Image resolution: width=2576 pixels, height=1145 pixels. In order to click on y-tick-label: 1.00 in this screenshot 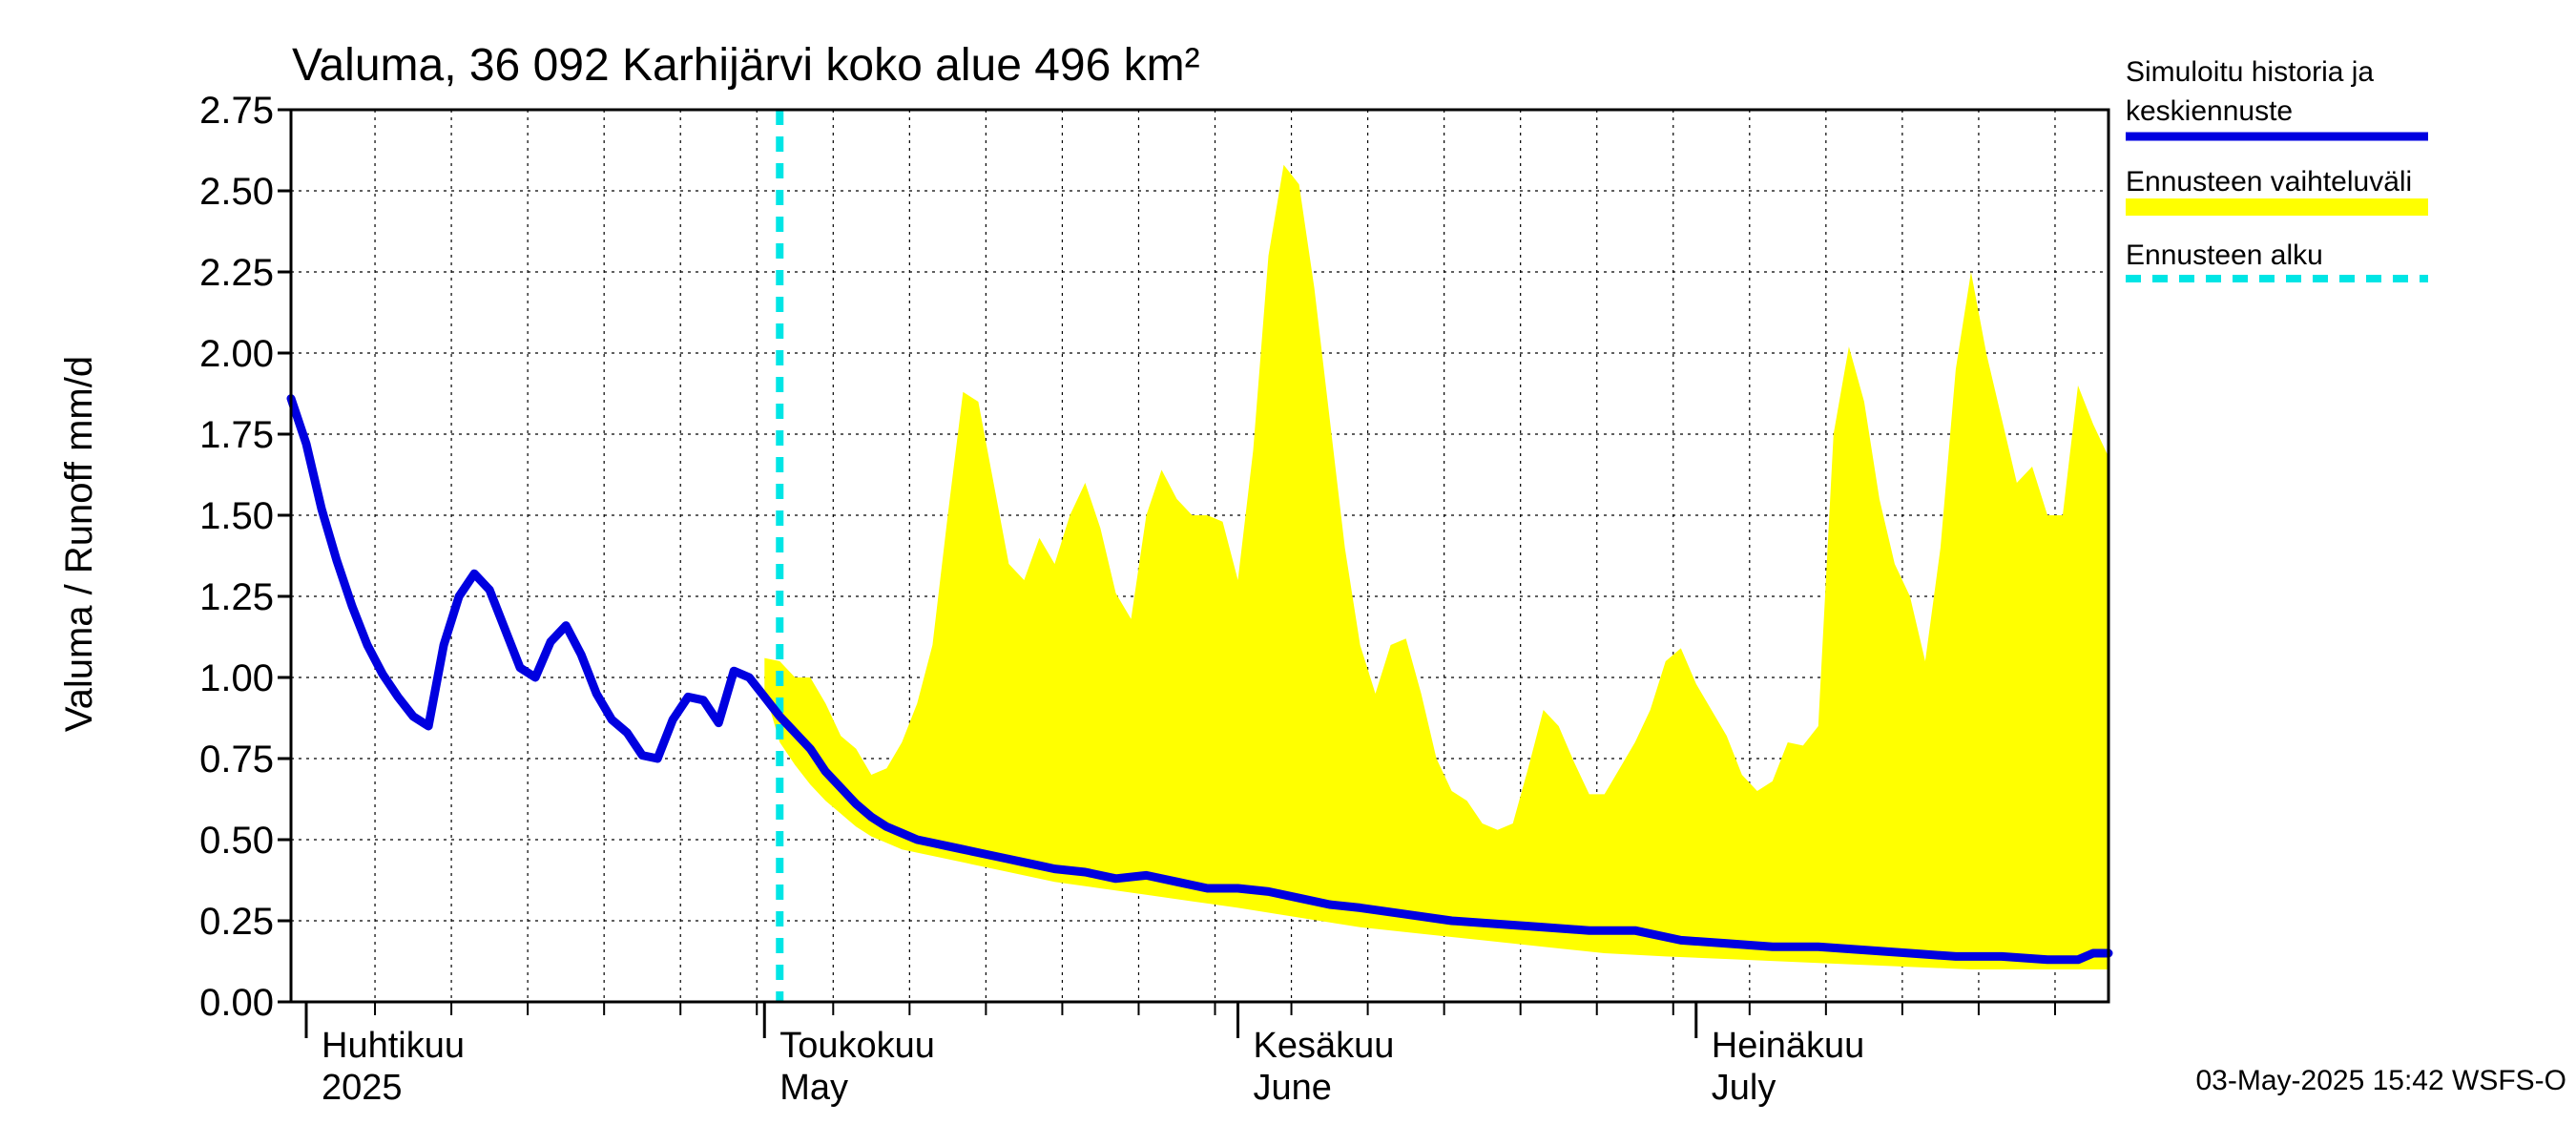, I will do `click(236, 678)`.